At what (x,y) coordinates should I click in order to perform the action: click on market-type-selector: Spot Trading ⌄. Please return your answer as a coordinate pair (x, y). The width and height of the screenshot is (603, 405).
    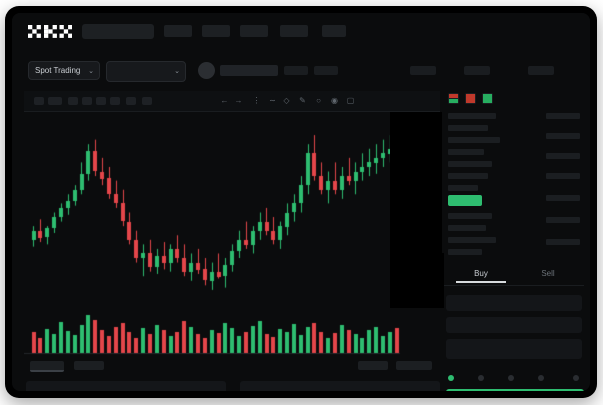
    Looking at the image, I should click on (64, 70).